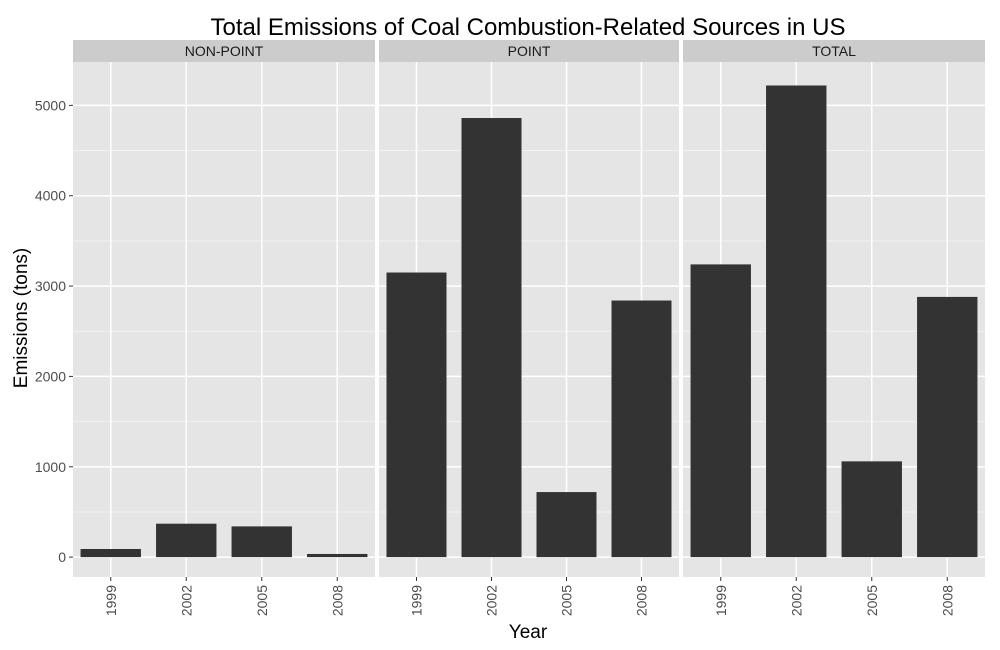 This screenshot has height=650, width=1000. I want to click on y-tick-label: 0, so click(62, 557).